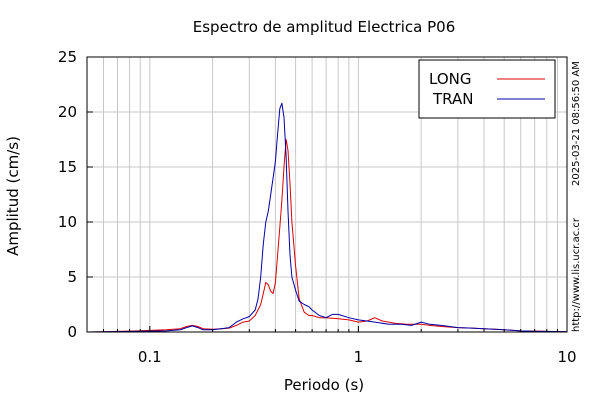 The image size is (600, 400). I want to click on y-tick-label: 10, so click(67, 222).